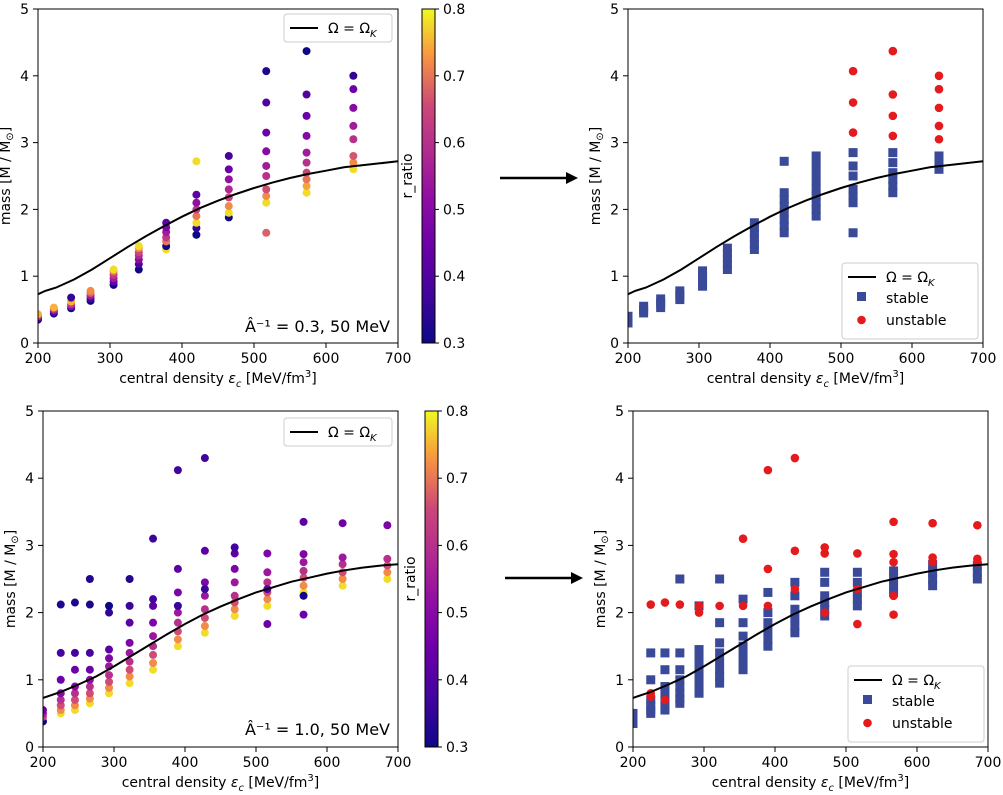  What do you see at coordinates (220, 631) in the screenshot?
I see `kepler-curve` at bounding box center [220, 631].